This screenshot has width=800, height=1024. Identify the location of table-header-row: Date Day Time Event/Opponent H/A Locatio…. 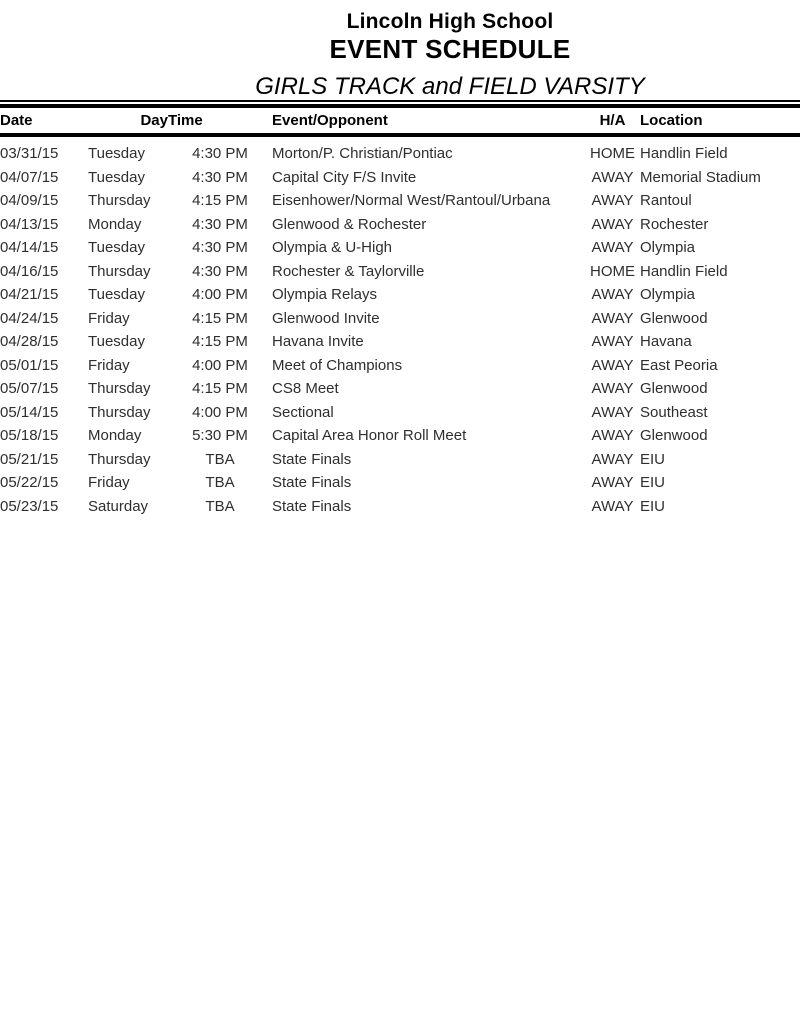
(400, 122).